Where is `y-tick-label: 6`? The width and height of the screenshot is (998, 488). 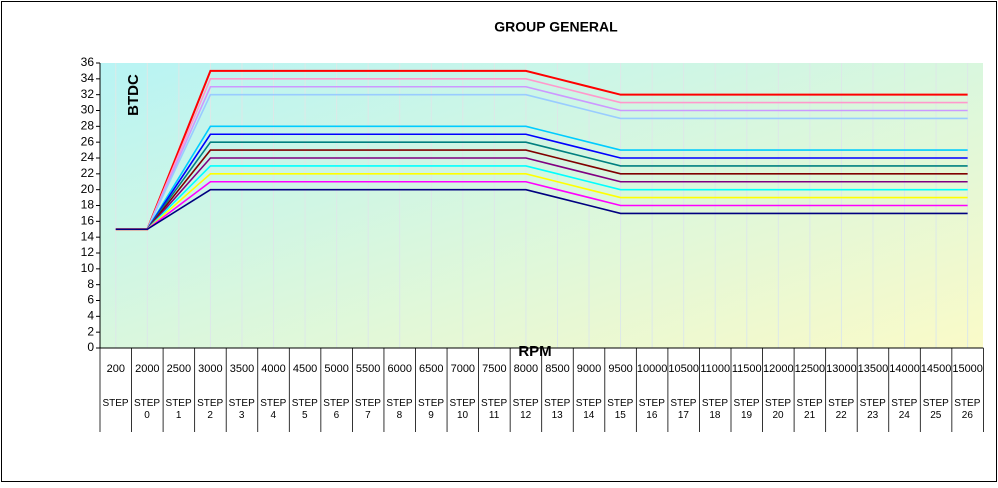 y-tick-label: 6 is located at coordinates (90, 300).